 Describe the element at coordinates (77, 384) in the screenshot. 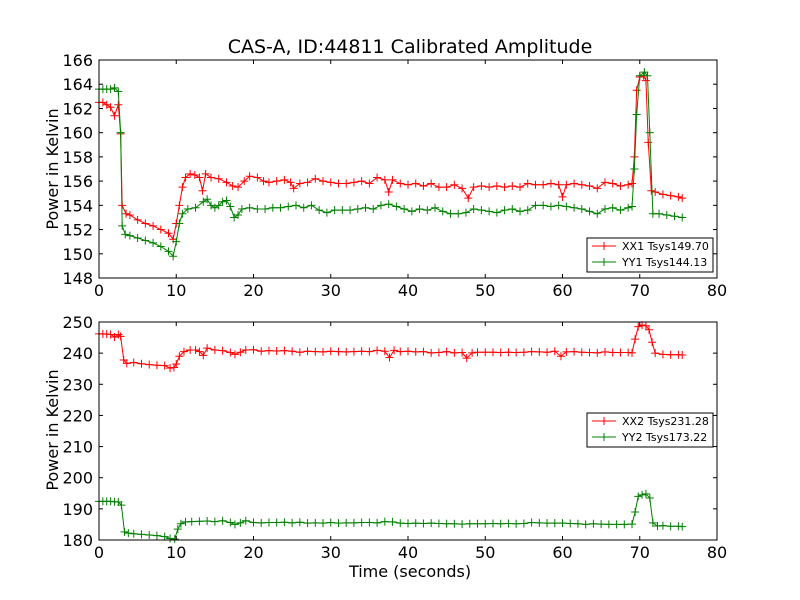

I see `bottom-chart-y-tick-label-5: 230` at that location.